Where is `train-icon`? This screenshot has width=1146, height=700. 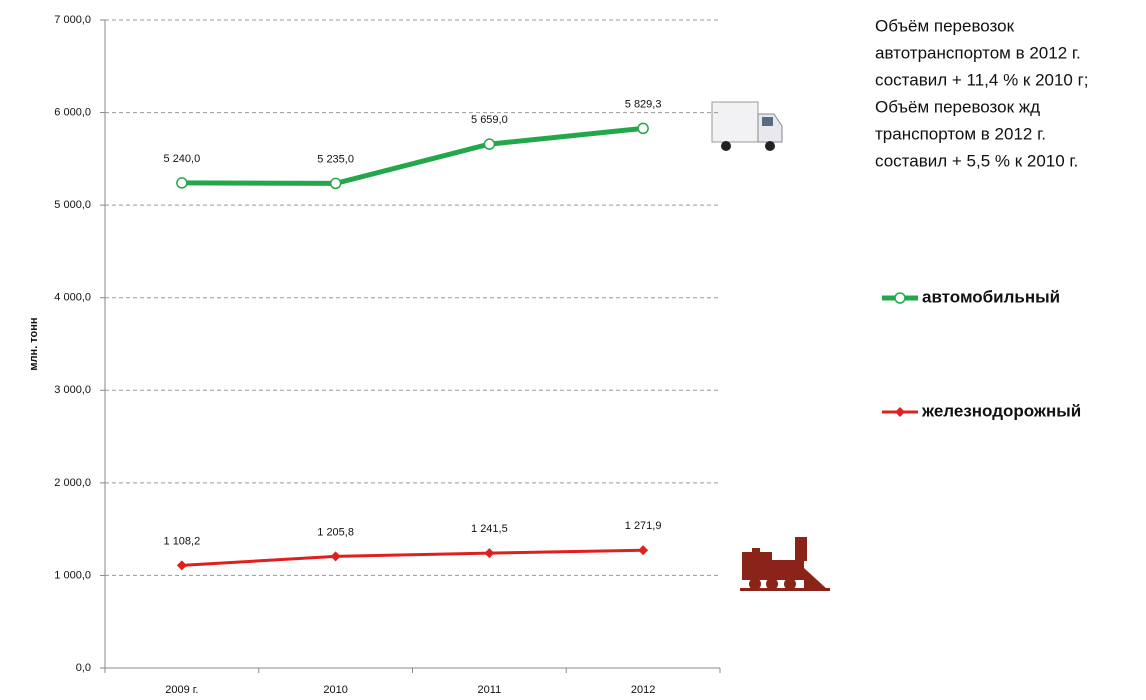 train-icon is located at coordinates (785, 564).